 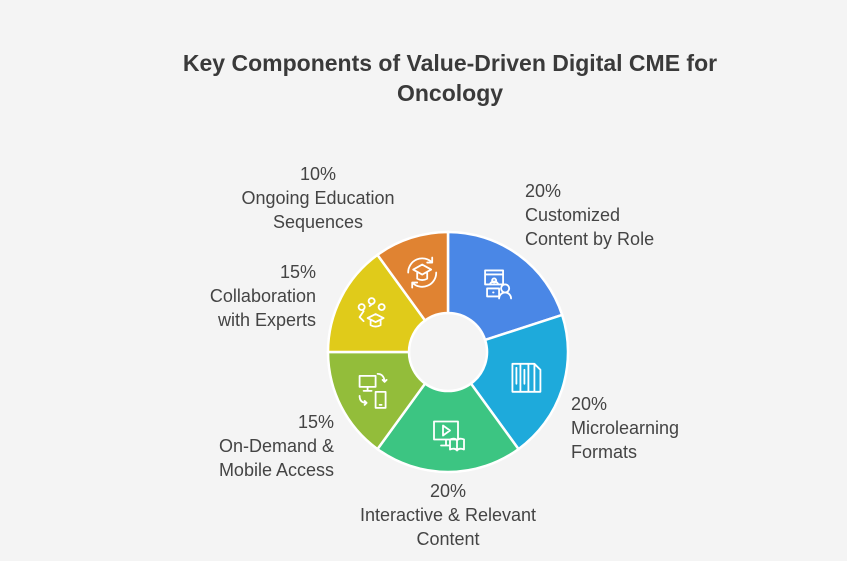 I want to click on slice-name: Interactive & Relevant Content, so click(x=448, y=527).